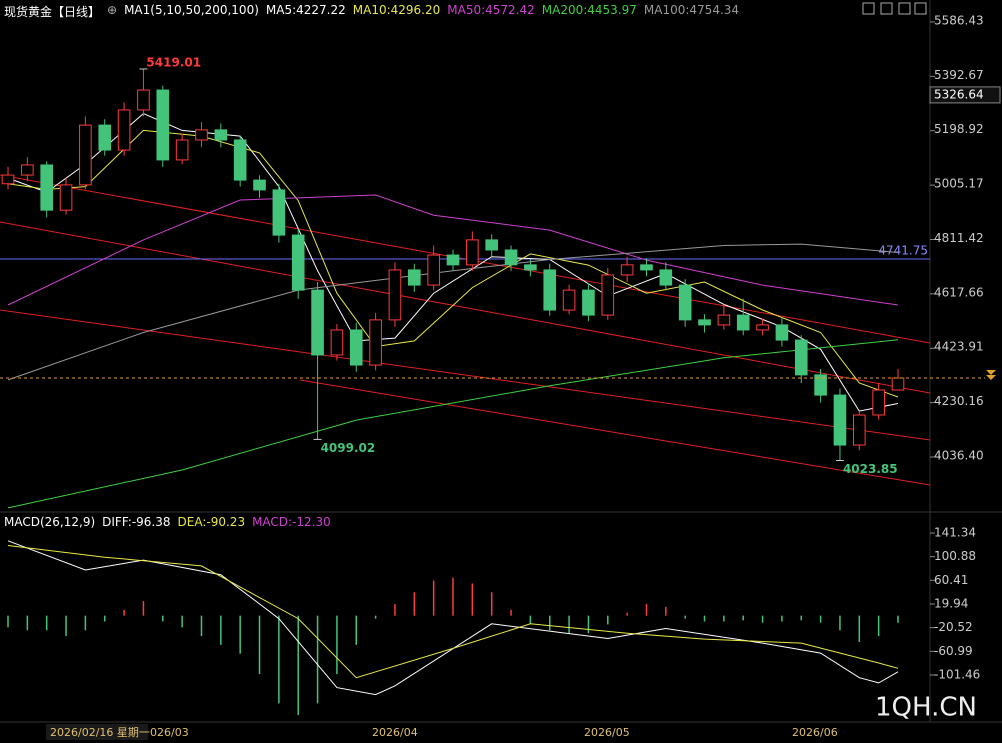 This screenshot has height=743, width=1002. What do you see at coordinates (396, 10) in the screenshot?
I see `legend-entry: MA10:4296.20` at bounding box center [396, 10].